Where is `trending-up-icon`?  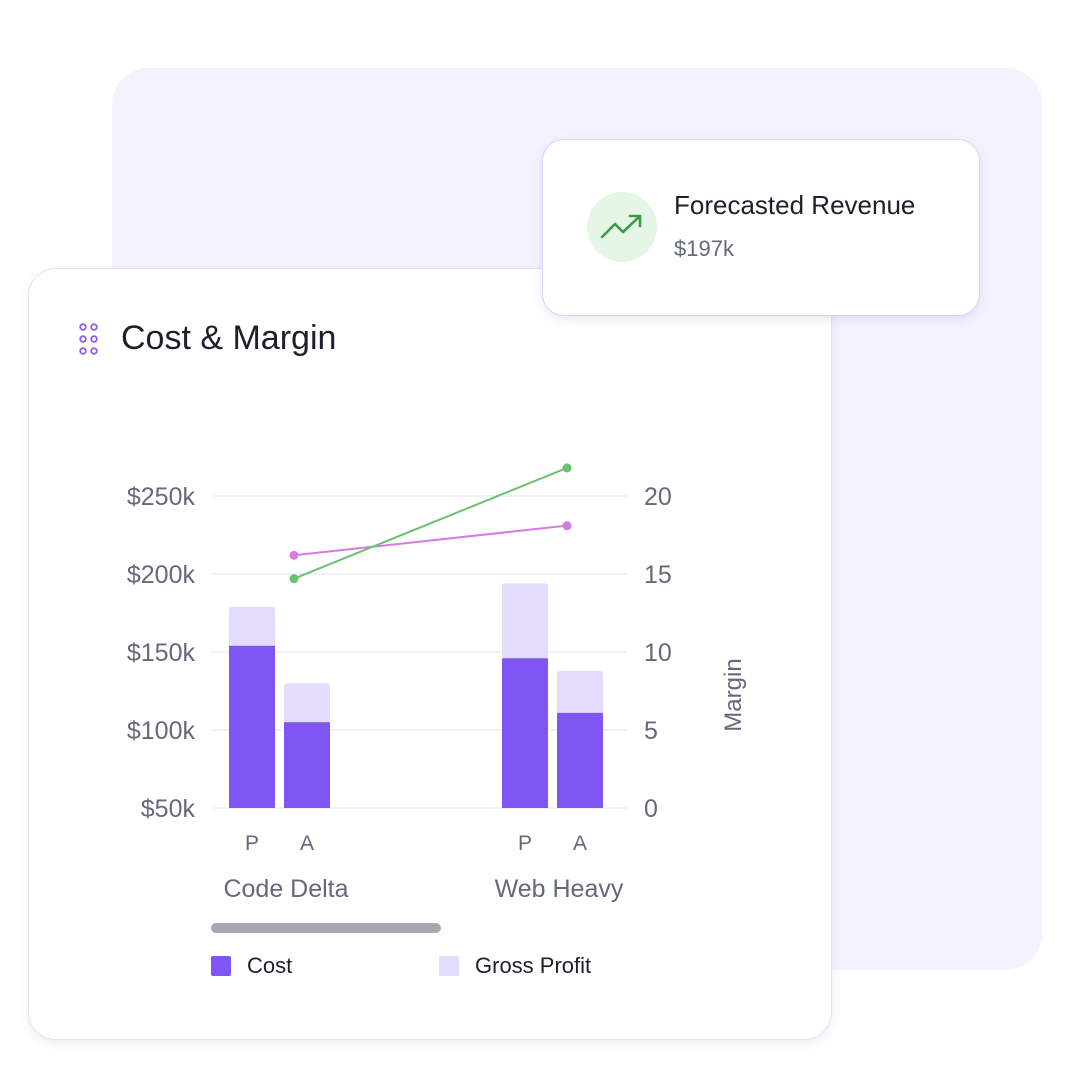 trending-up-icon is located at coordinates (621, 226).